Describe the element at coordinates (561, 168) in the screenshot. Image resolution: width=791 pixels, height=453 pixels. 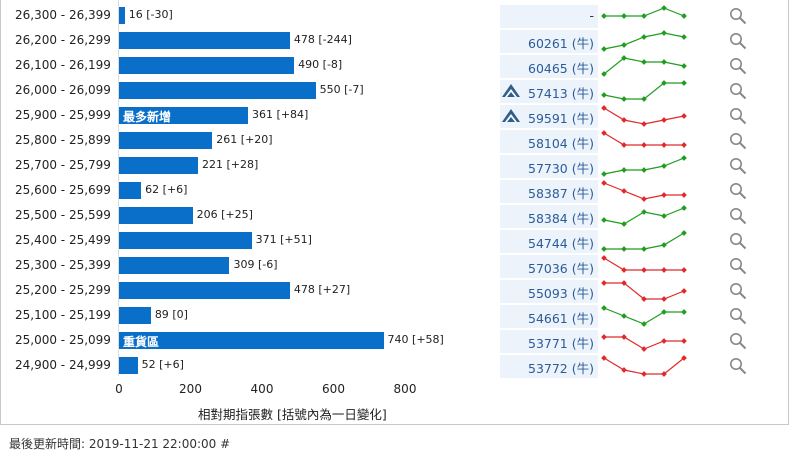
I see `warrant-code-link: 57730 (牛)` at that location.